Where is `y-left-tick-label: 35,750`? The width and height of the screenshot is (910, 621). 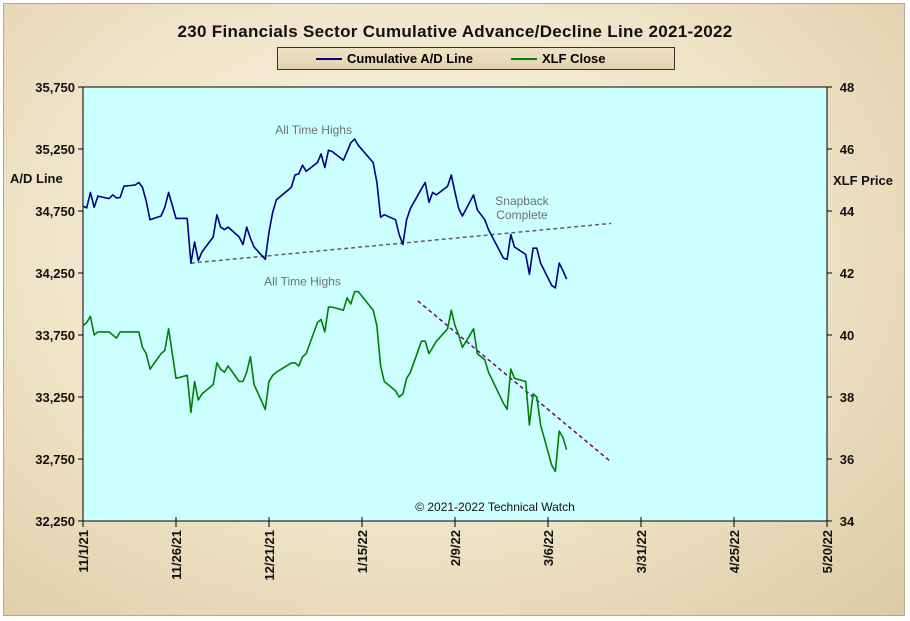 y-left-tick-label: 35,750 is located at coordinates (55, 87).